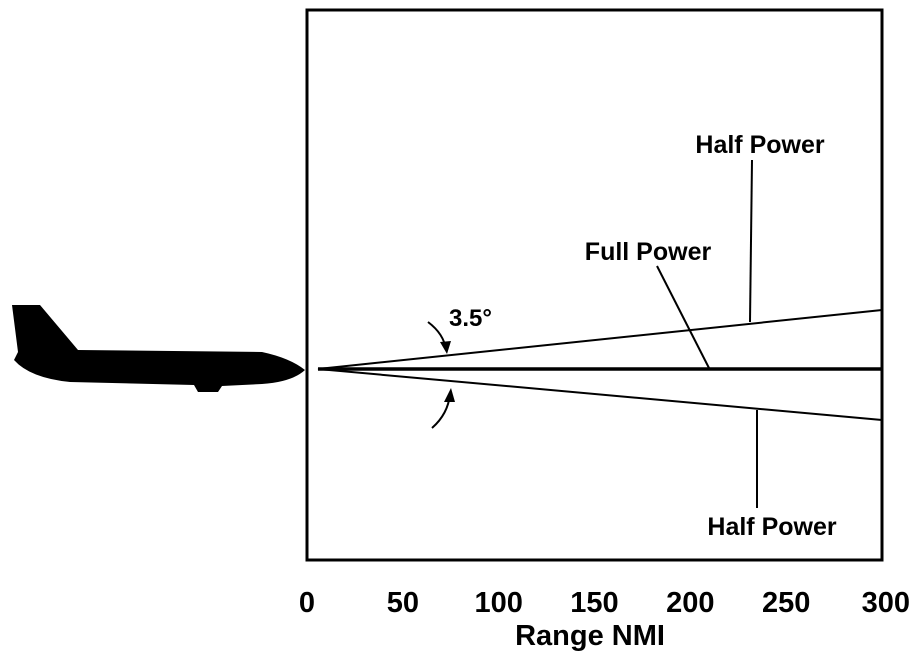  Describe the element at coordinates (403, 603) in the screenshot. I see `x-tick-label: 50` at that location.